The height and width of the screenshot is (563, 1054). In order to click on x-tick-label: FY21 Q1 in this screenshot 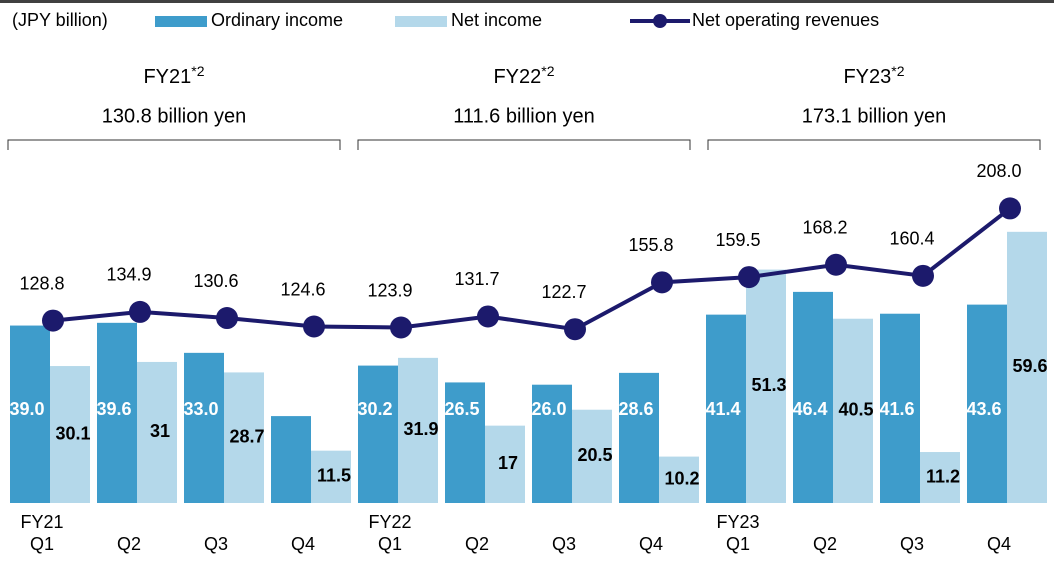, I will do `click(42, 533)`.